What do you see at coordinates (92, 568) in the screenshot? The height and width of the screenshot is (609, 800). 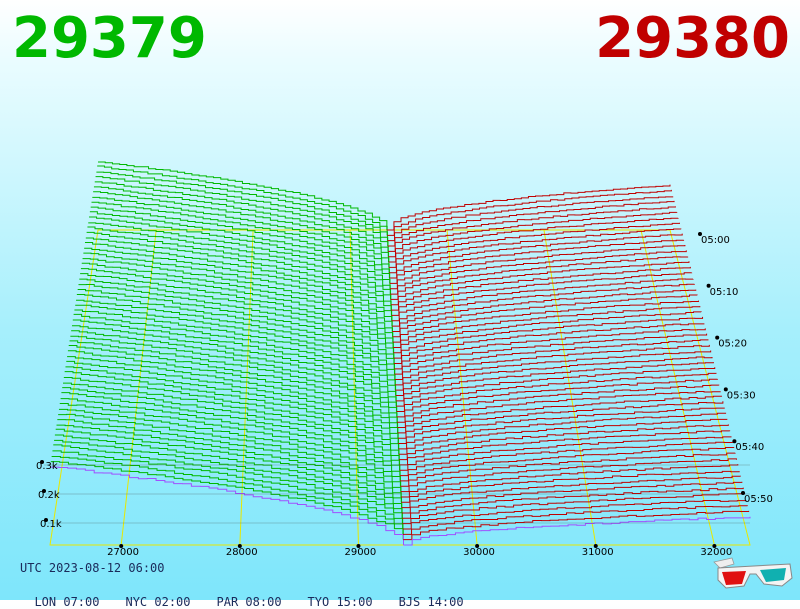 I see `utc-time: UTC 2023-08-12 06:00` at bounding box center [92, 568].